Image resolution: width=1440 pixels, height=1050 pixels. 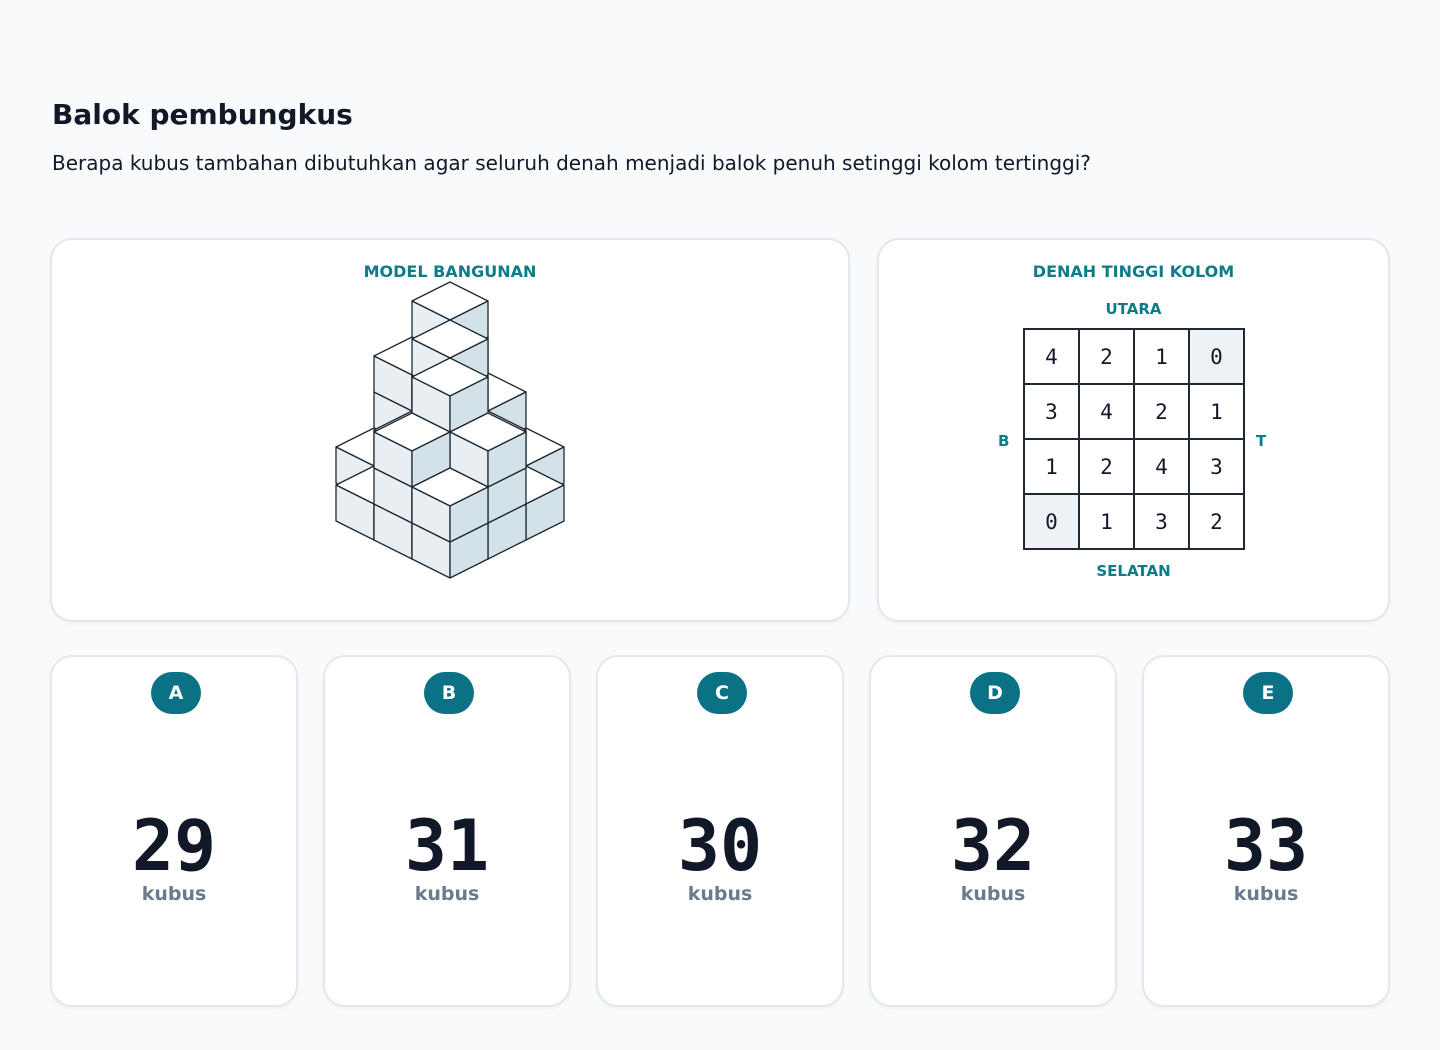 I want to click on option-value: 29, so click(x=174, y=846).